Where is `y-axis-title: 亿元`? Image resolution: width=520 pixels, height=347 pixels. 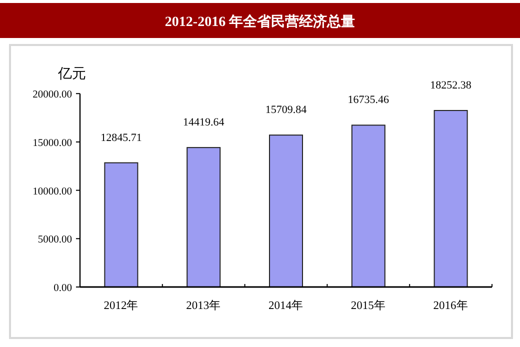
y-axis-title: 亿元 is located at coordinates (71, 74).